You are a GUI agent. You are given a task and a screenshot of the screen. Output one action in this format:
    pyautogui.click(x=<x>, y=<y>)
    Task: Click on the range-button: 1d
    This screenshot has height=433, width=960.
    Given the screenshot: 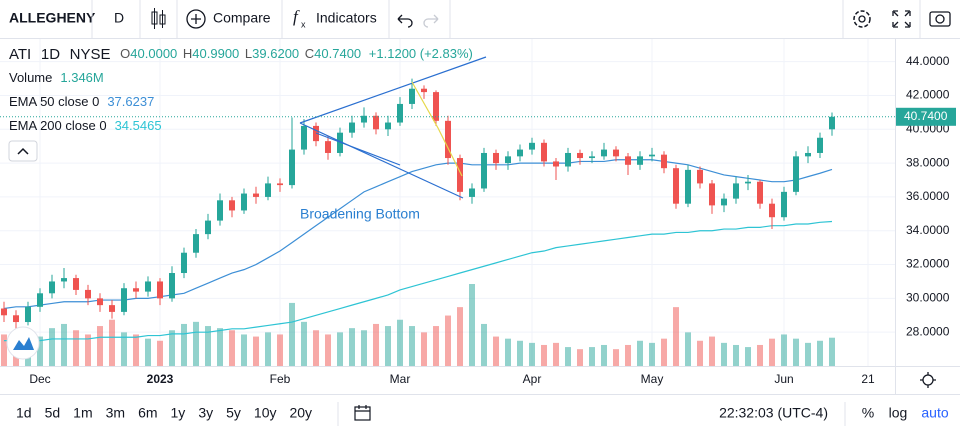 What is the action you would take?
    pyautogui.click(x=24, y=413)
    